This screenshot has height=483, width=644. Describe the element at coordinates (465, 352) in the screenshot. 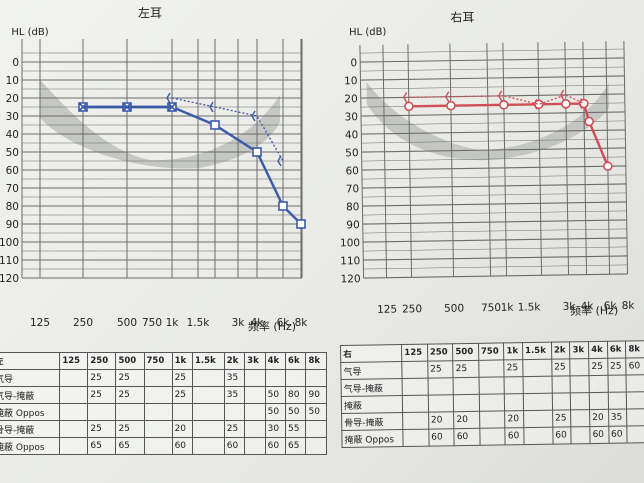

I see `right-table-header-cell: 500` at that location.